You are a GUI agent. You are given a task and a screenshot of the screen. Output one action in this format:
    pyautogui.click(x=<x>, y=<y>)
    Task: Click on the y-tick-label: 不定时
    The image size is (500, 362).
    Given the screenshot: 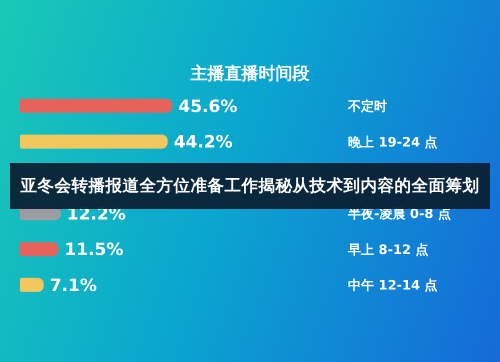 What is the action you would take?
    pyautogui.click(x=367, y=106)
    